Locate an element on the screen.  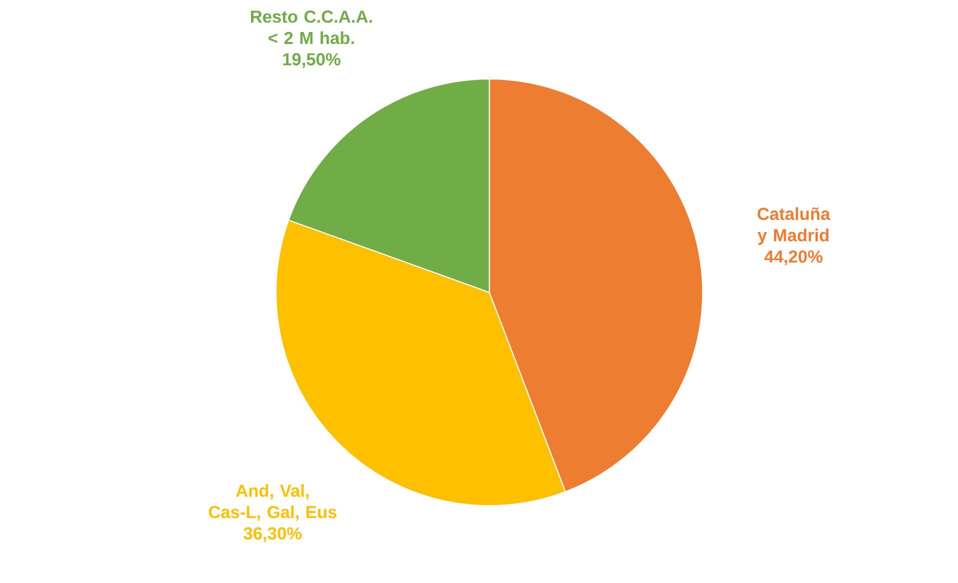
slice-label: Resto C.C.A.A. < 2 M hab. is located at coordinates (311, 27).